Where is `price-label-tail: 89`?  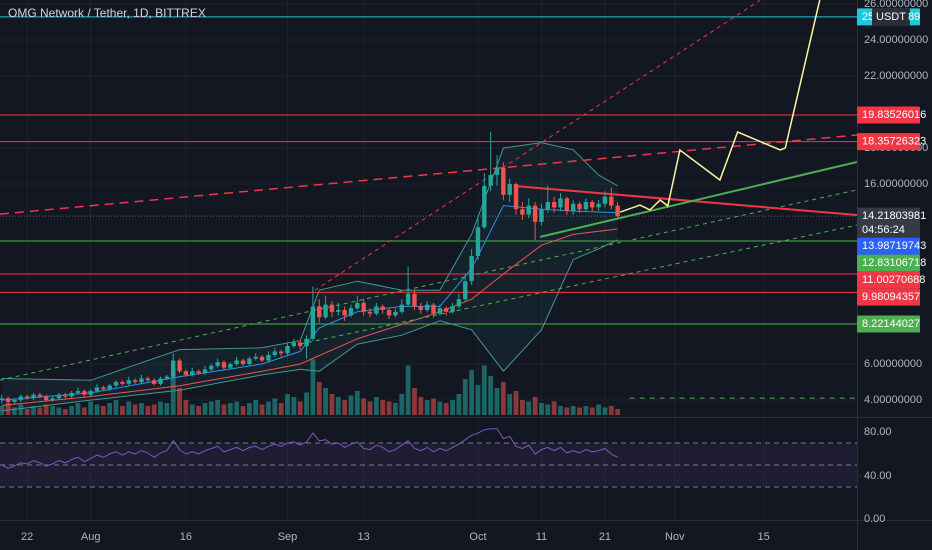
price-label-tail: 89 is located at coordinates (914, 17).